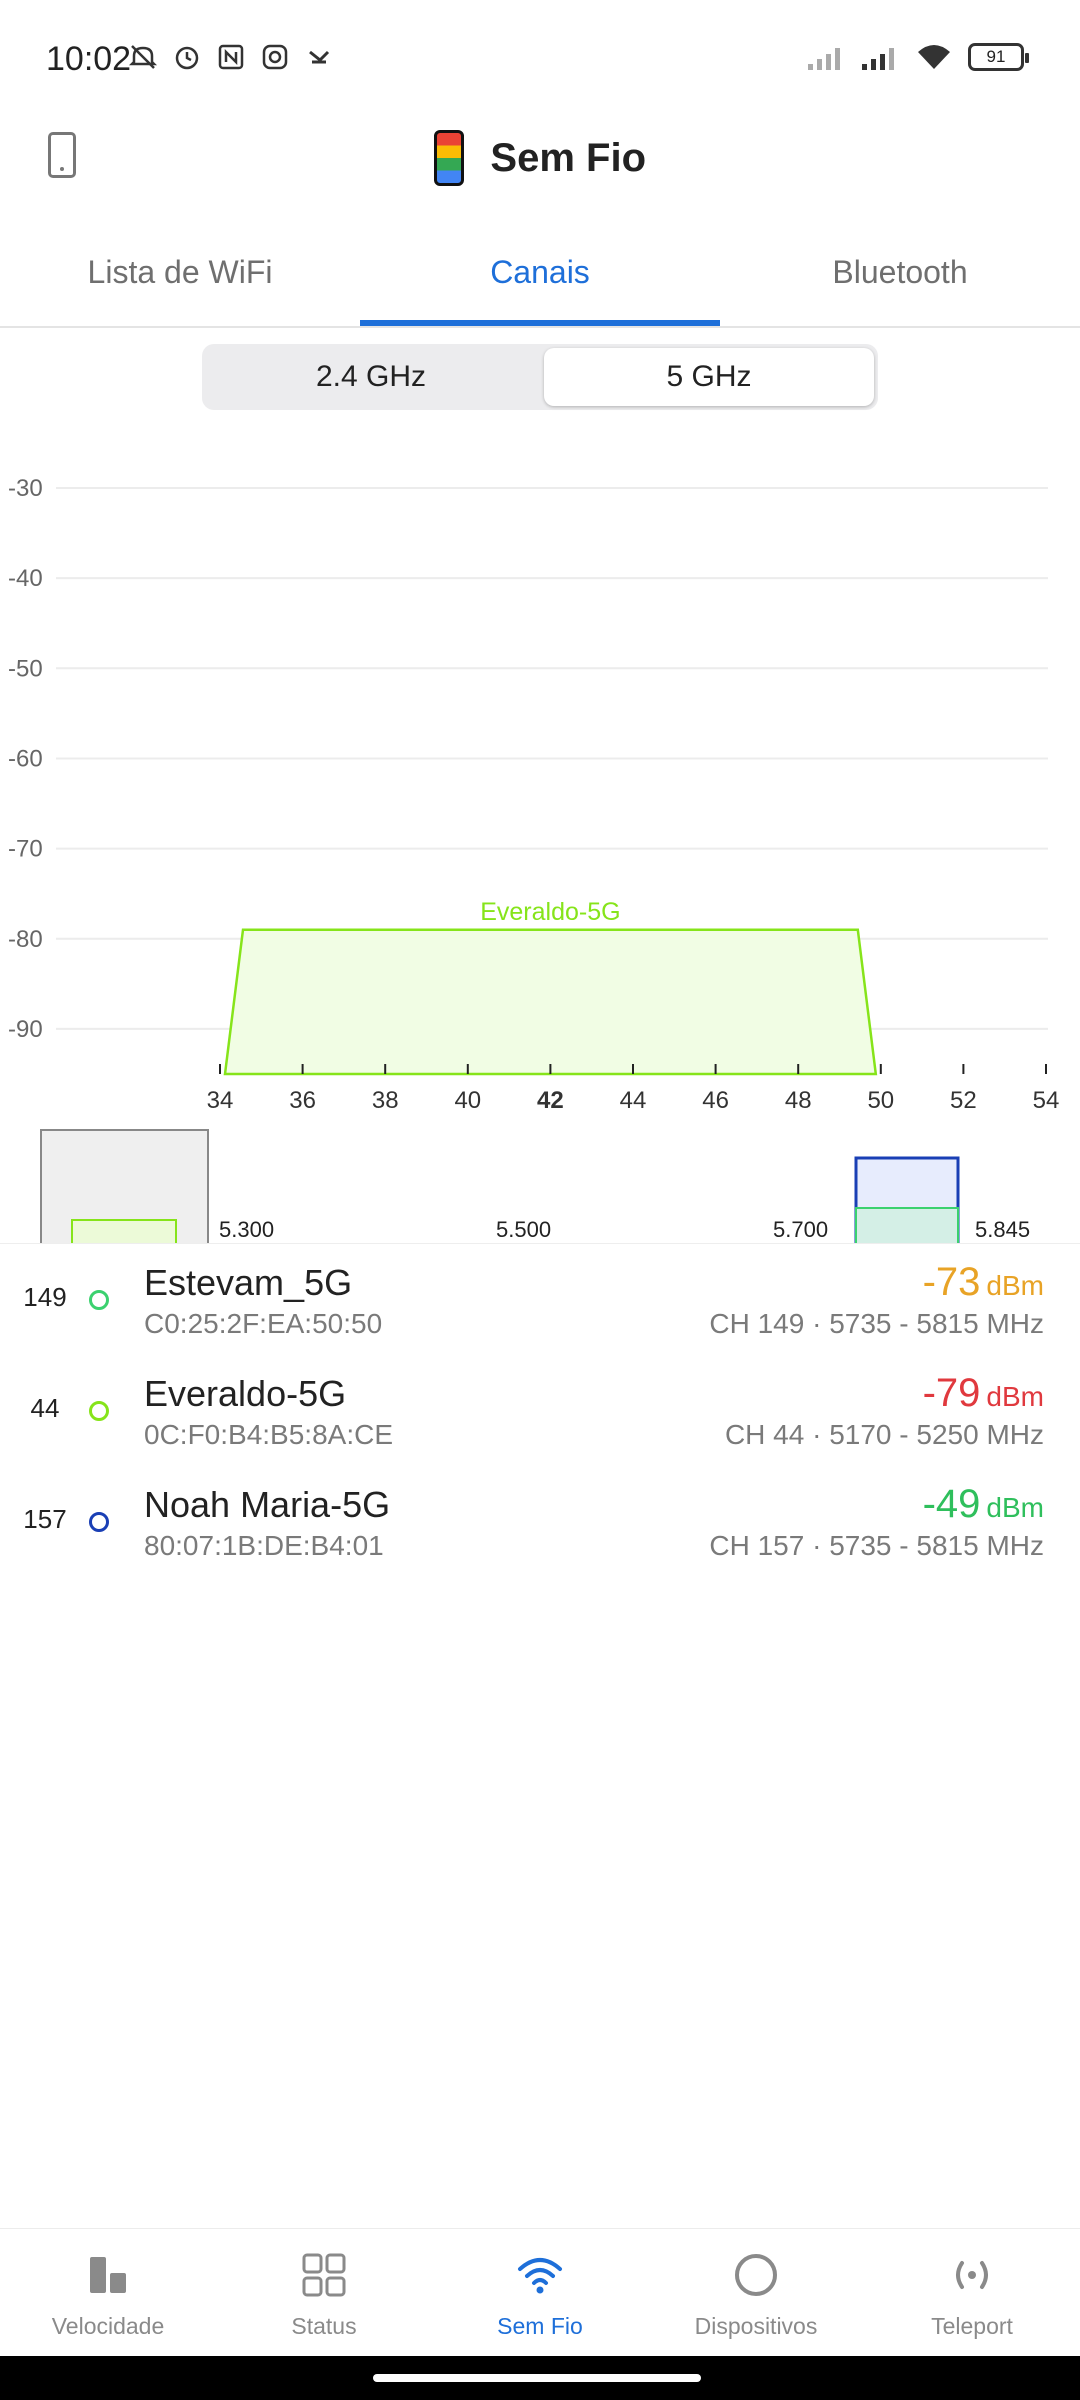 Image resolution: width=1080 pixels, height=2400 pixels. What do you see at coordinates (540, 377) in the screenshot?
I see `band-selector: 2.4 GHz 5 GHz` at bounding box center [540, 377].